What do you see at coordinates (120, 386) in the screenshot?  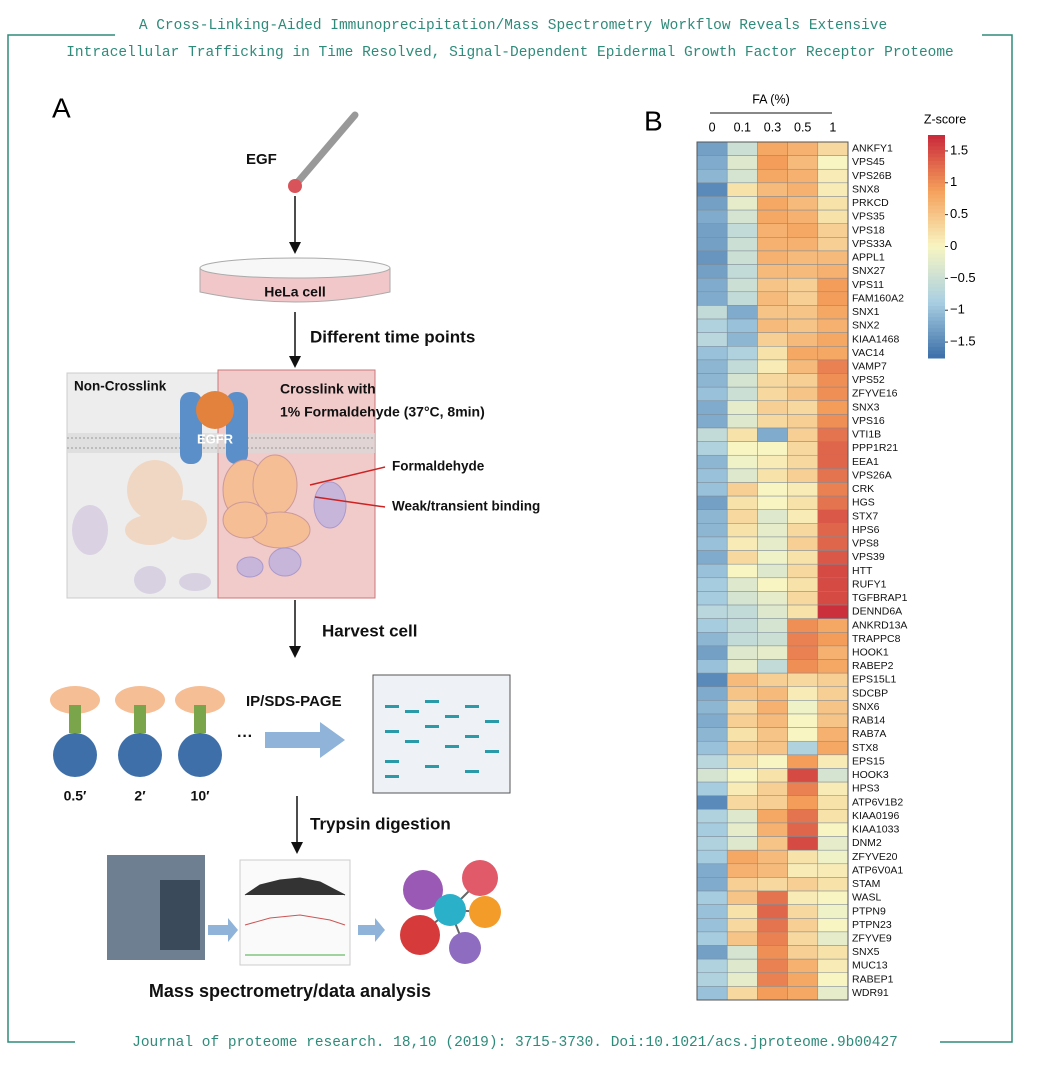 I see `non-crosslink-label: Non-Crosslink` at bounding box center [120, 386].